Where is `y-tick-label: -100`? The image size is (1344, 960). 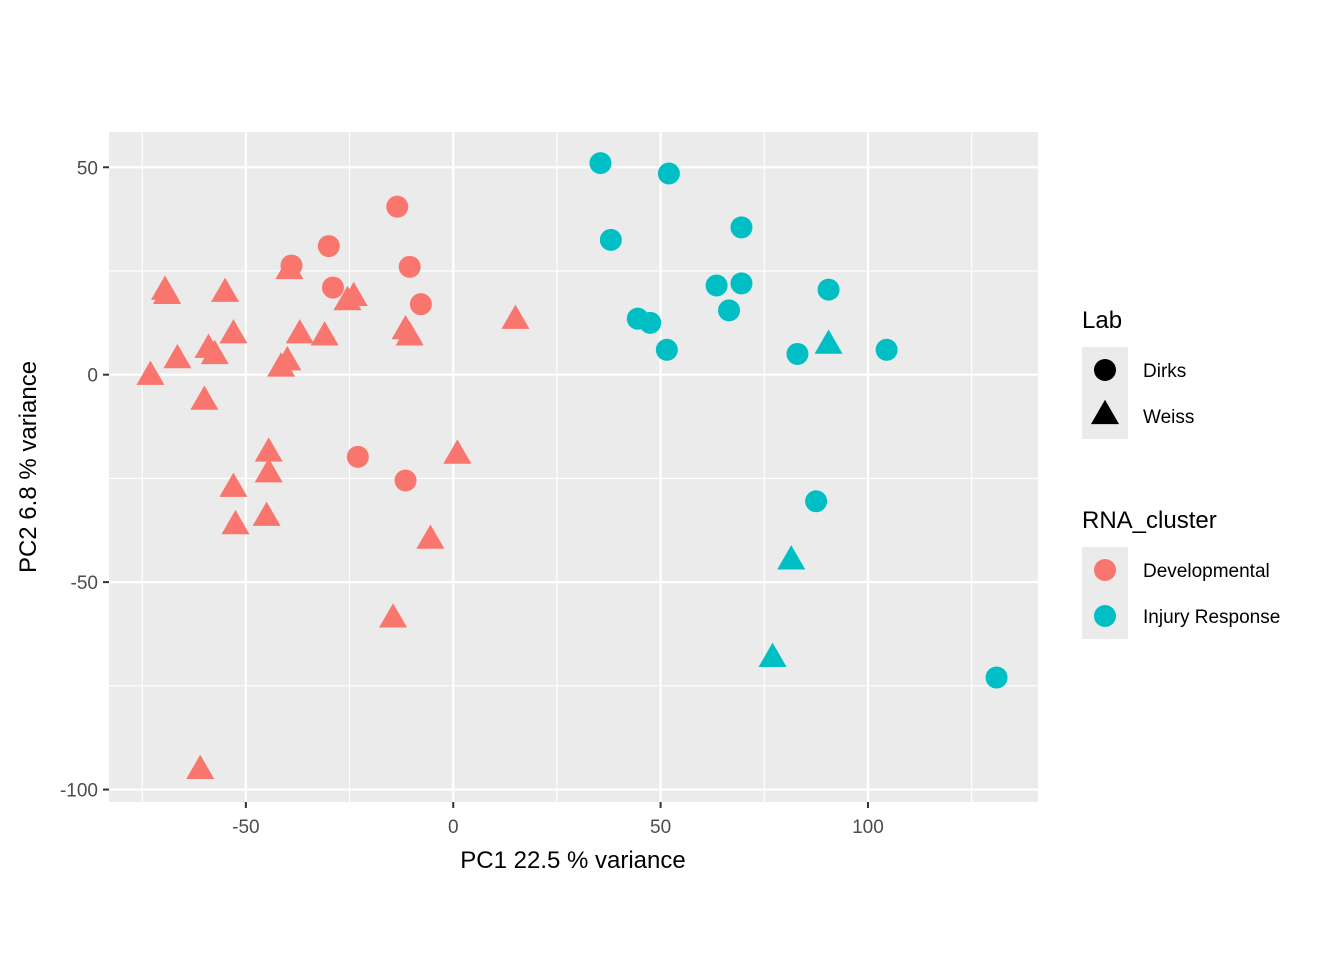
y-tick-label: -100 is located at coordinates (79, 791).